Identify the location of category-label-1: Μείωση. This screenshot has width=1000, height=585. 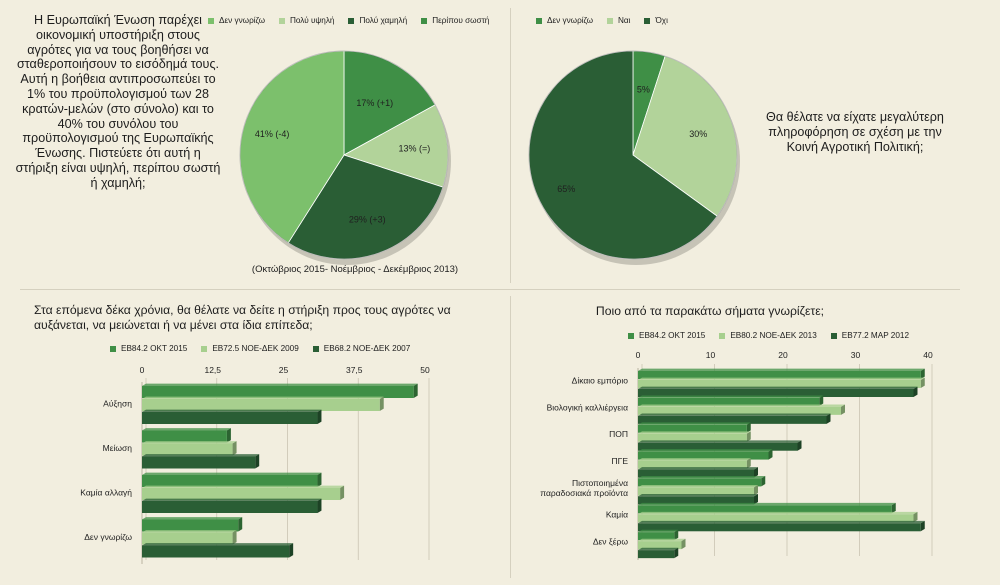
(118, 448).